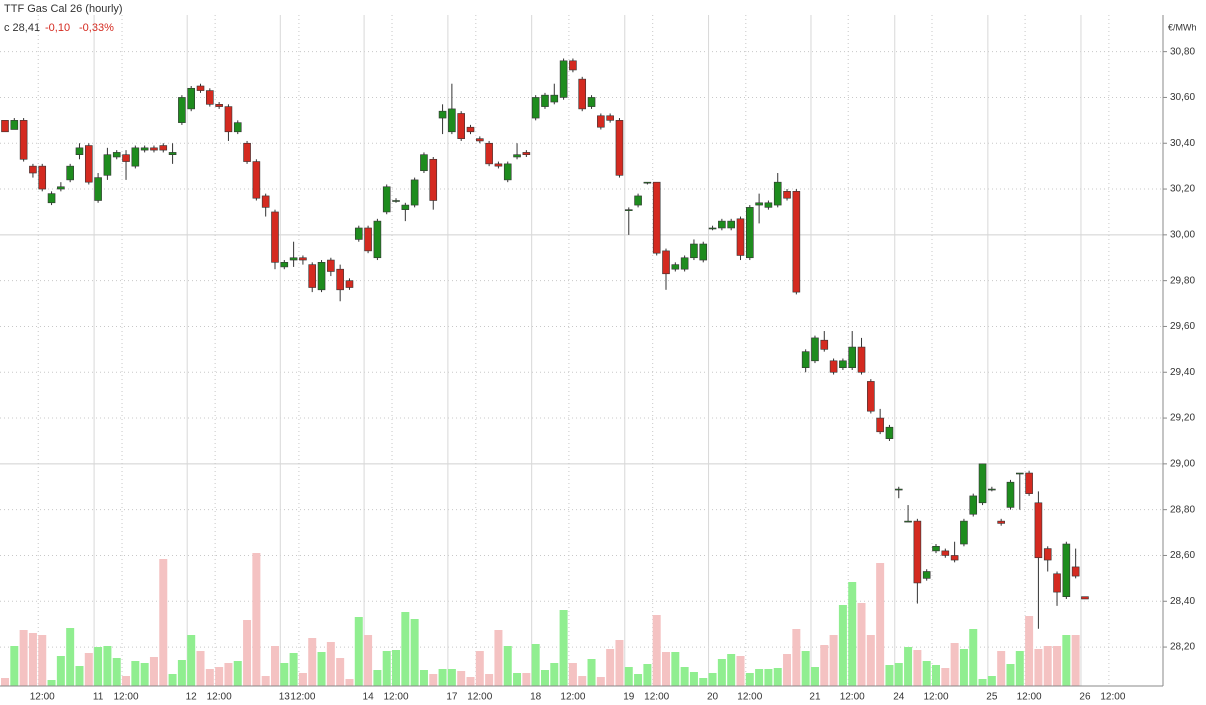 The height and width of the screenshot is (705, 1206). What do you see at coordinates (713, 697) in the screenshot?
I see `x-tick-label: 20` at bounding box center [713, 697].